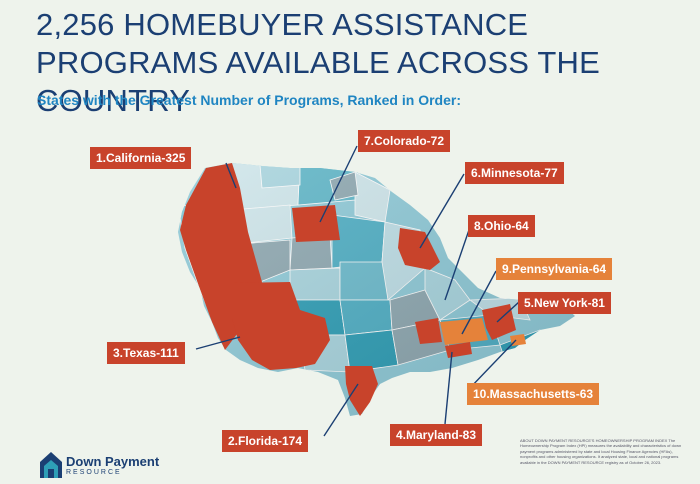 The image size is (700, 484). Describe the element at coordinates (316, 223) in the screenshot. I see `state-colorado` at that location.